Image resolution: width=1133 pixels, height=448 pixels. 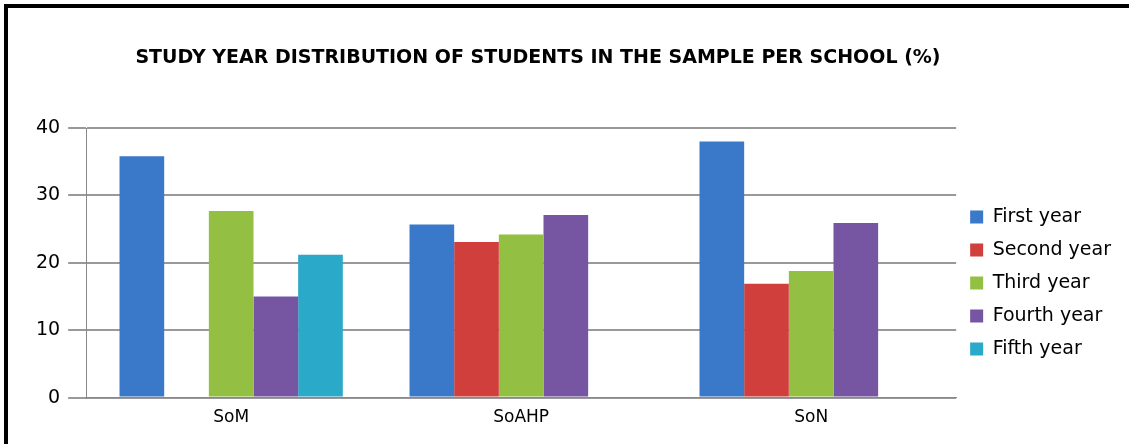 I want to click on x-tick-label: SoM, so click(x=231, y=416).